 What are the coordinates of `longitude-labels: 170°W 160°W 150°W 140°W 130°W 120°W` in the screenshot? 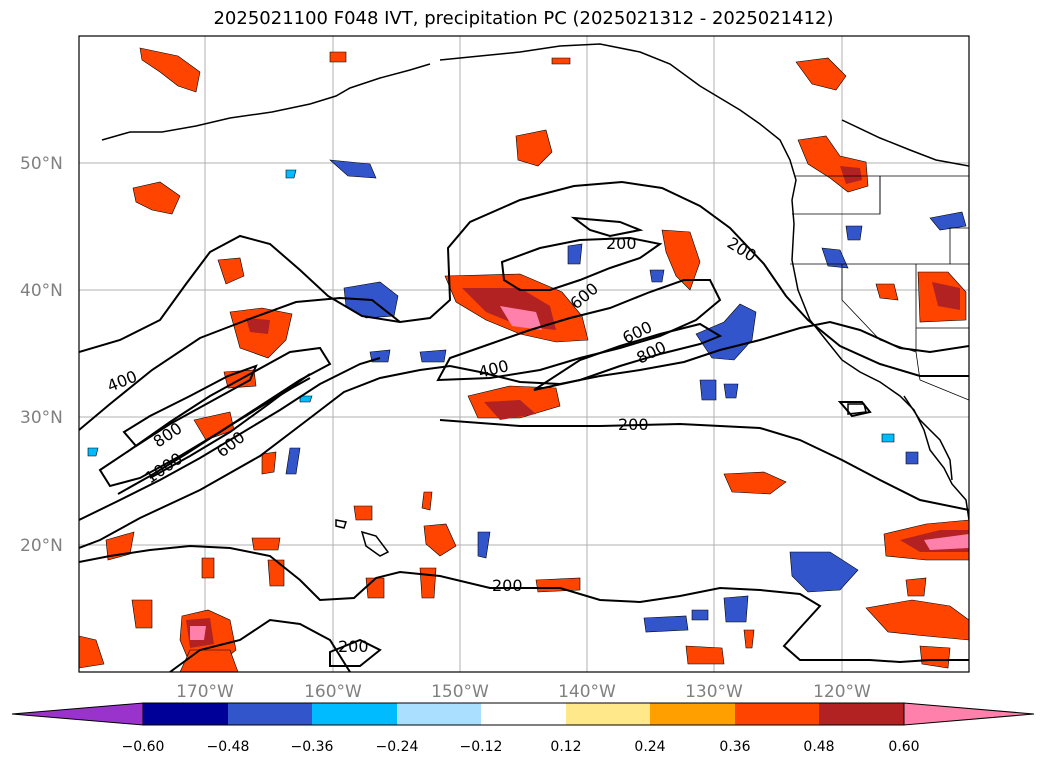 It's located at (523, 692).